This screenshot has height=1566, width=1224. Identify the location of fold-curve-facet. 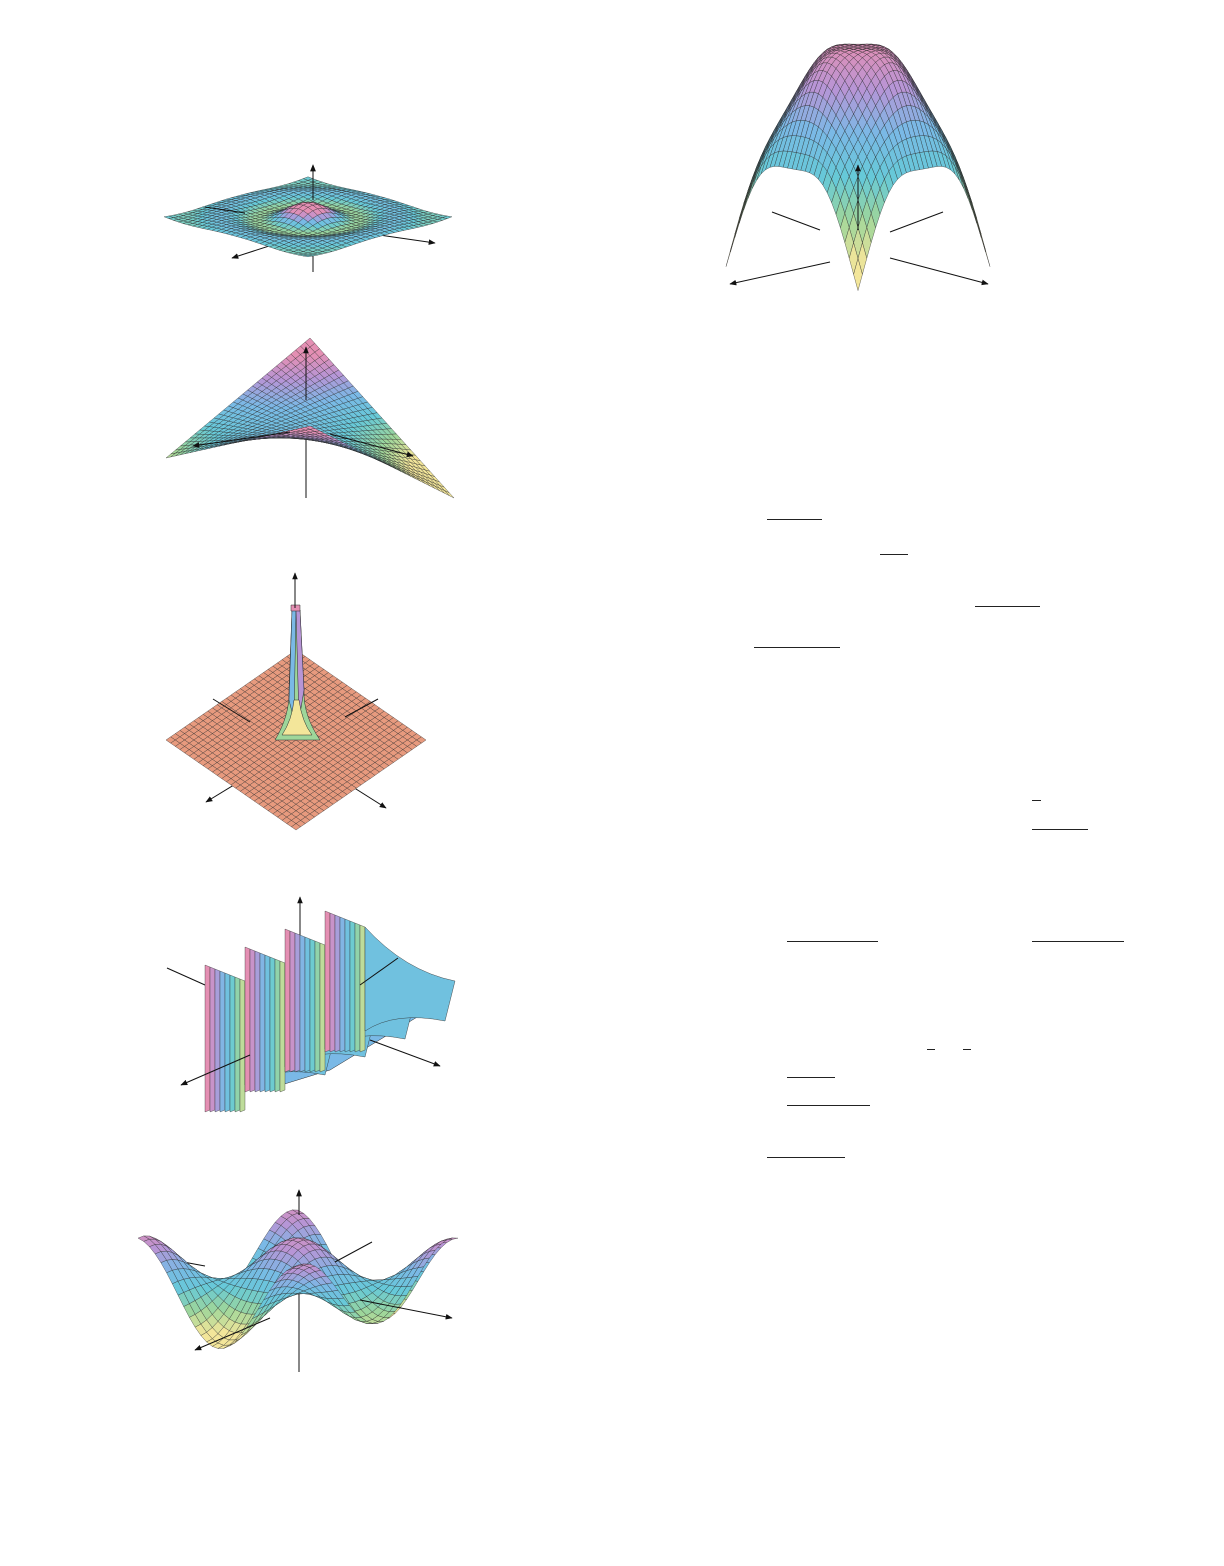
(410, 979).